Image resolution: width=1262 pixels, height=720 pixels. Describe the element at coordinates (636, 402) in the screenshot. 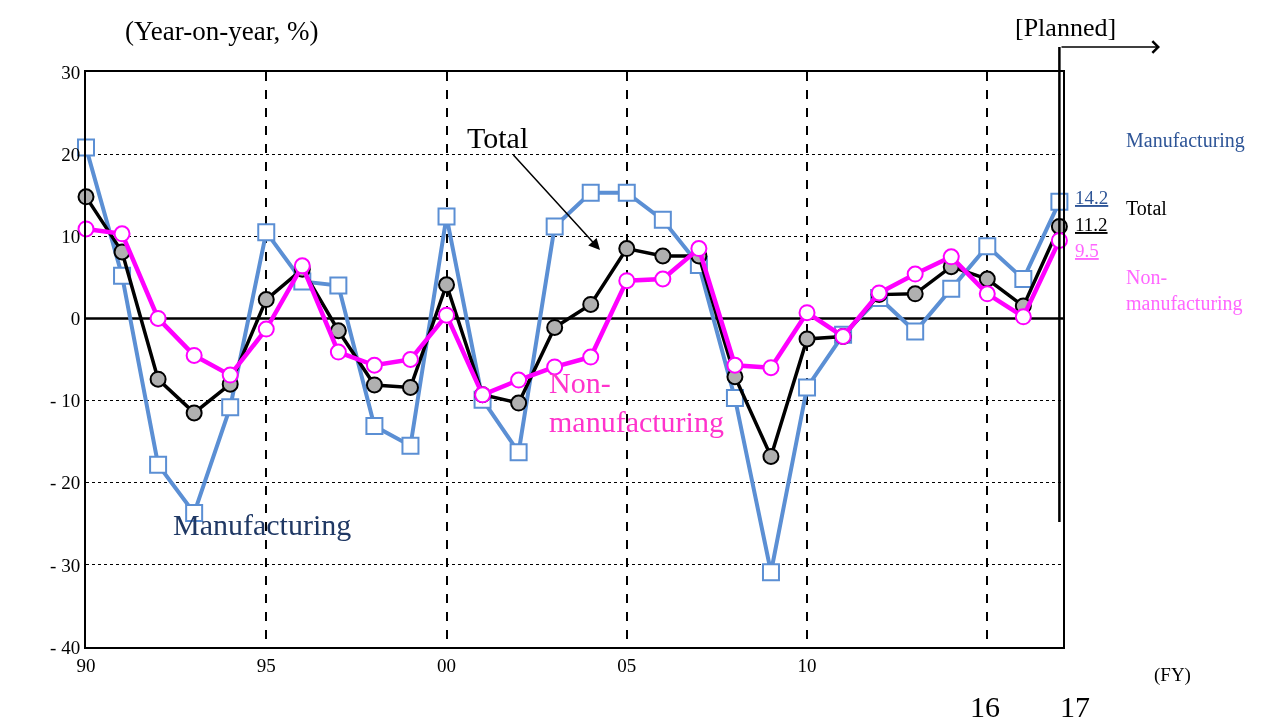

I see `series-label: Non-manufacturing` at that location.